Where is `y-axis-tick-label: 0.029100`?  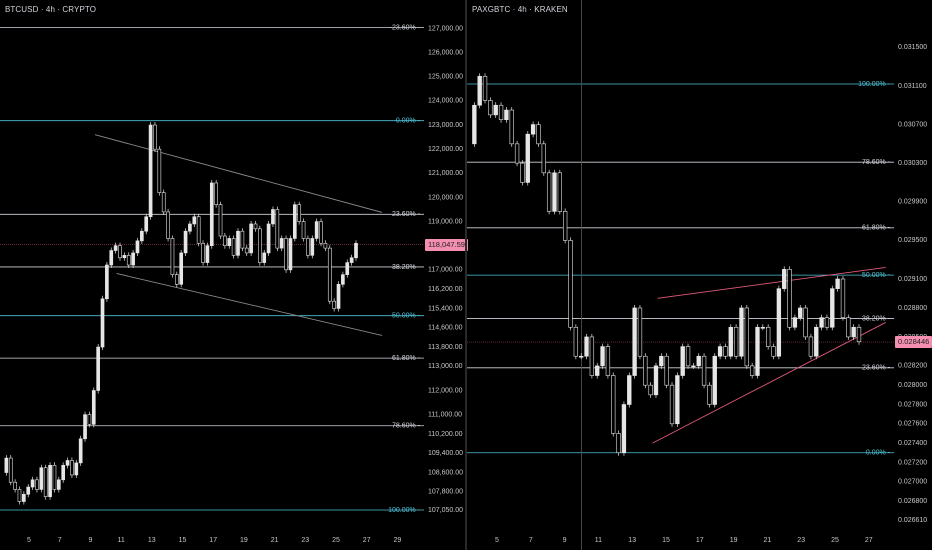 y-axis-tick-label: 0.029100 is located at coordinates (912, 279).